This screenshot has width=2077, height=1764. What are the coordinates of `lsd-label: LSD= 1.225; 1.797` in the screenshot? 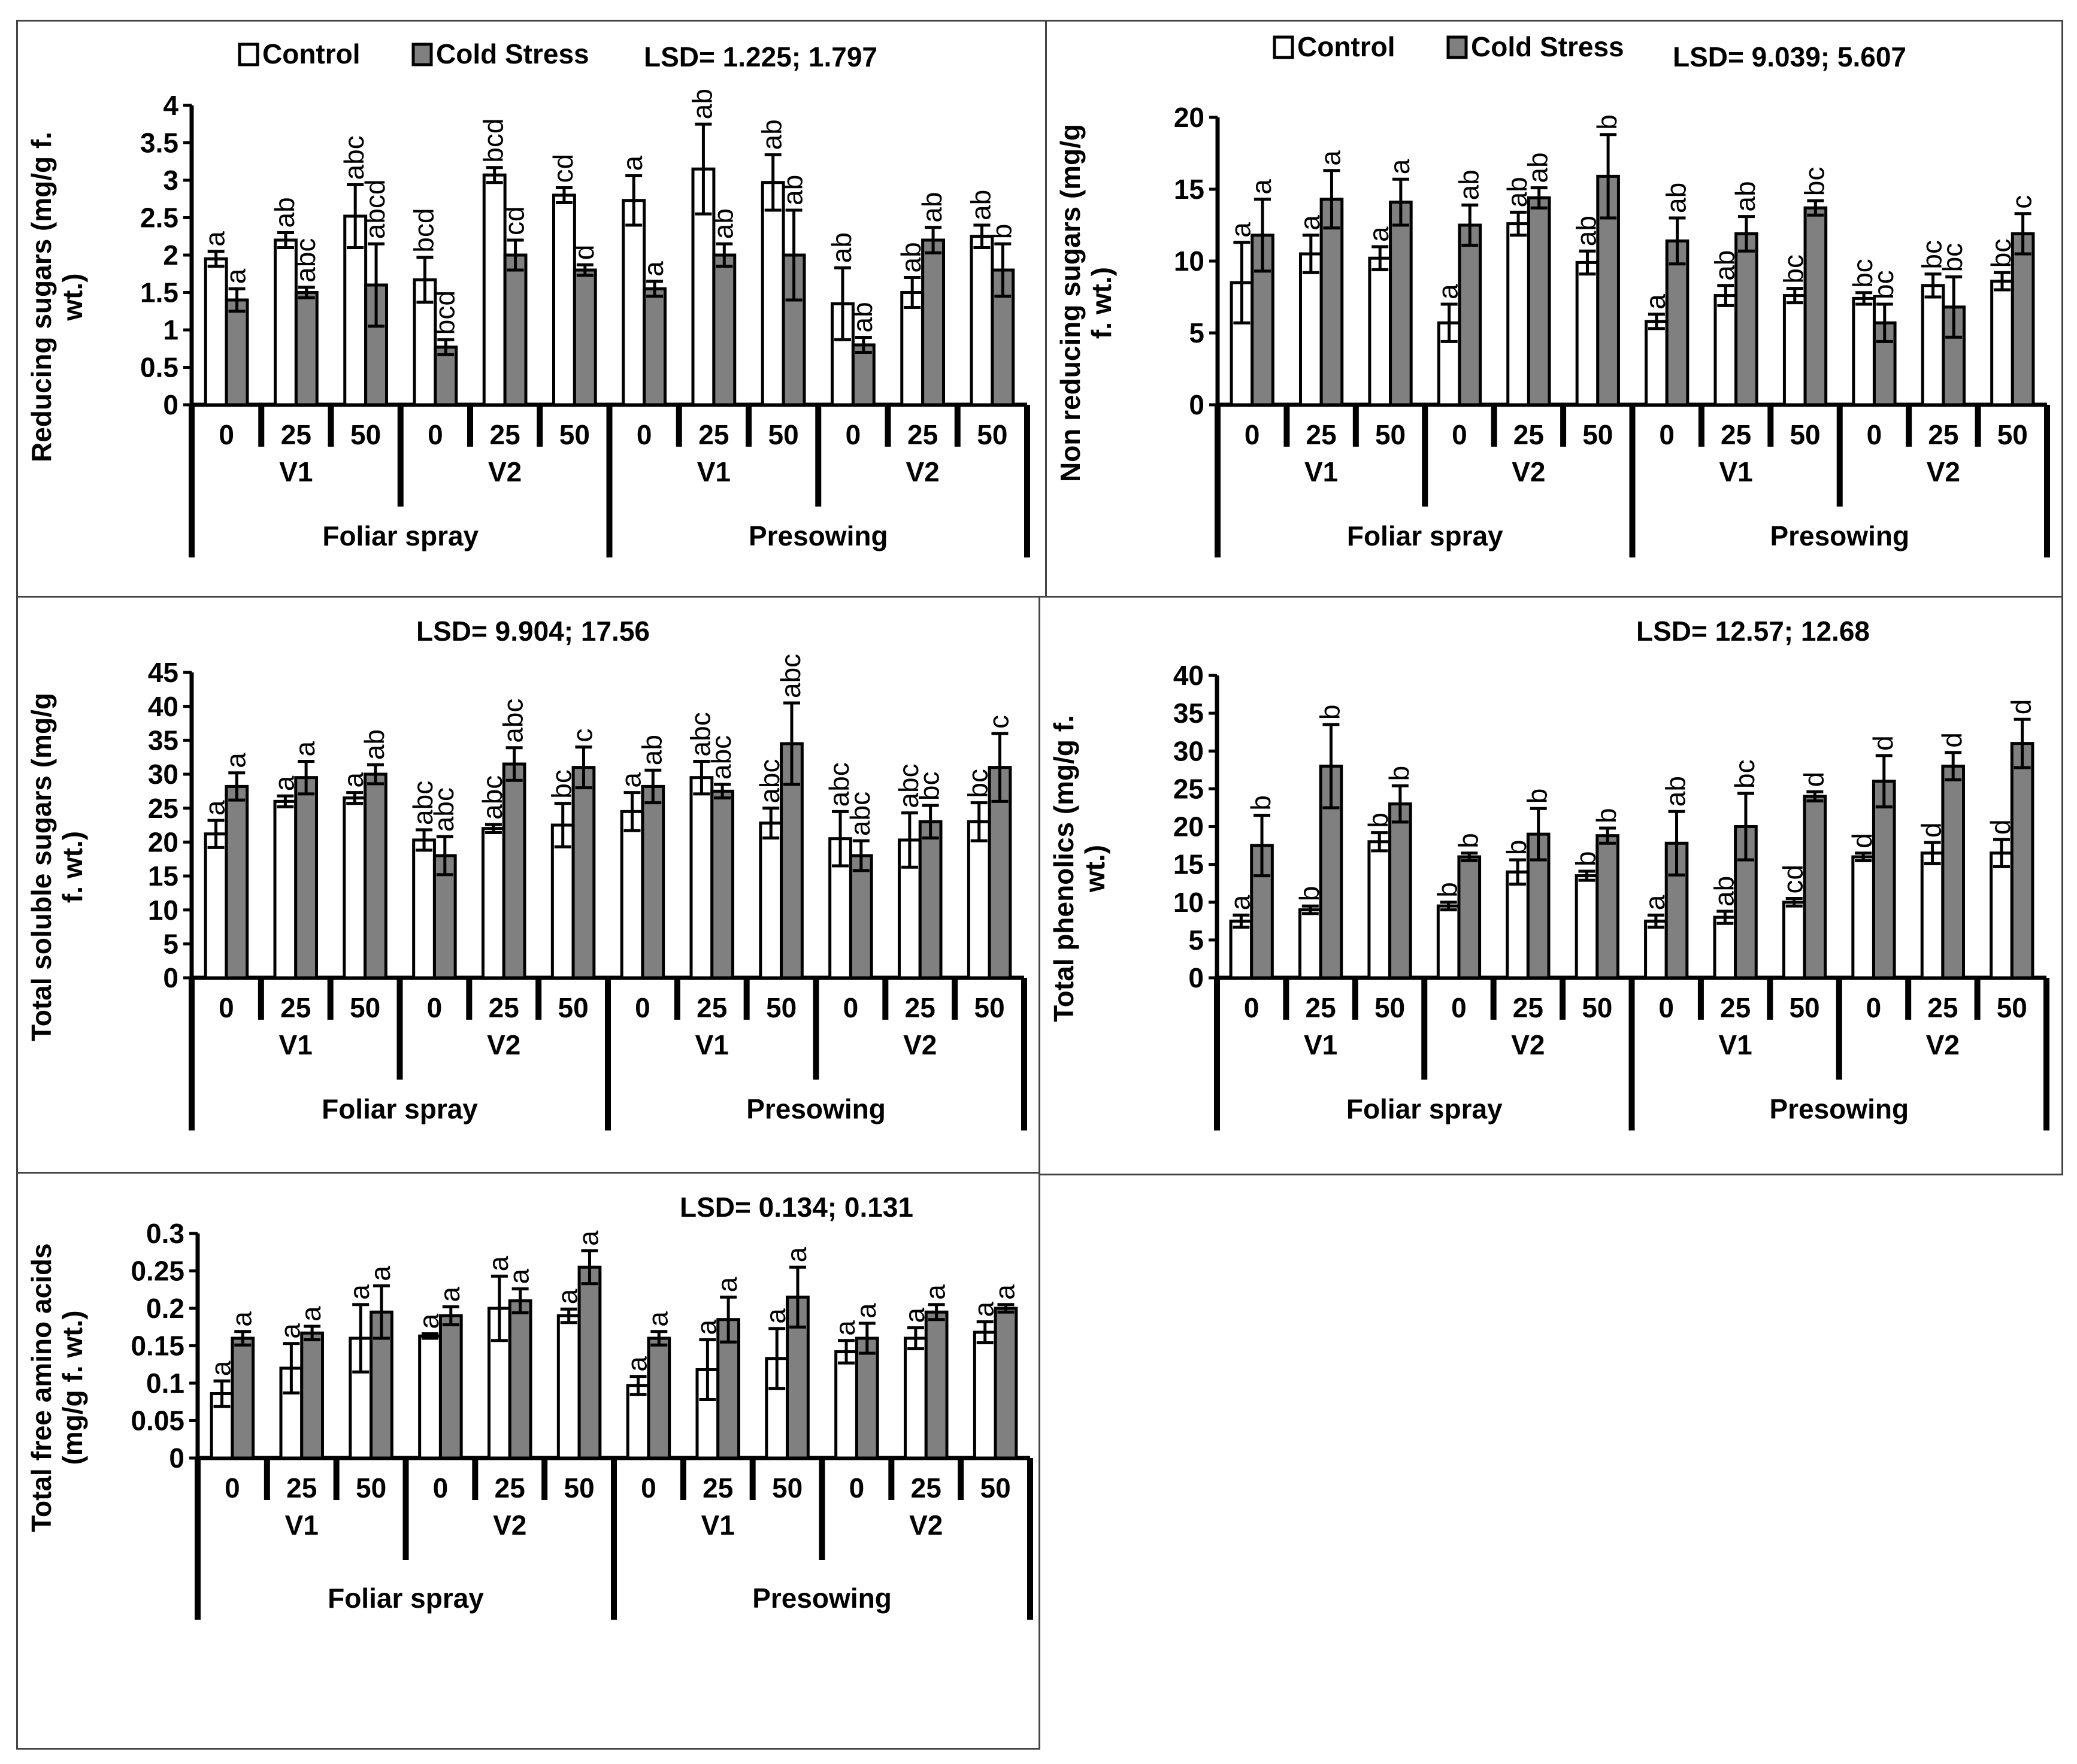 It's located at (760, 56).